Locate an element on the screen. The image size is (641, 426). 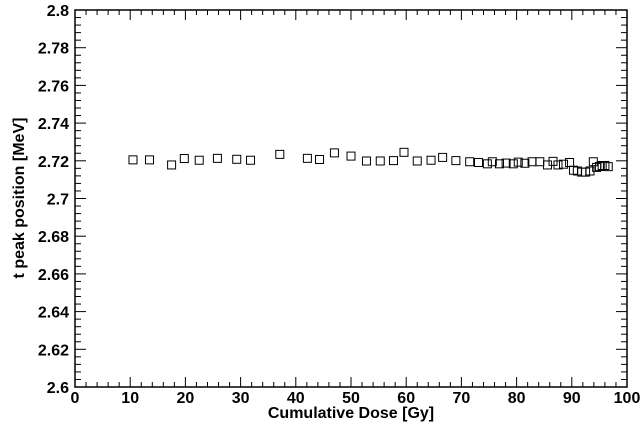
y-tick-label: 2.66 is located at coordinates (53, 275).